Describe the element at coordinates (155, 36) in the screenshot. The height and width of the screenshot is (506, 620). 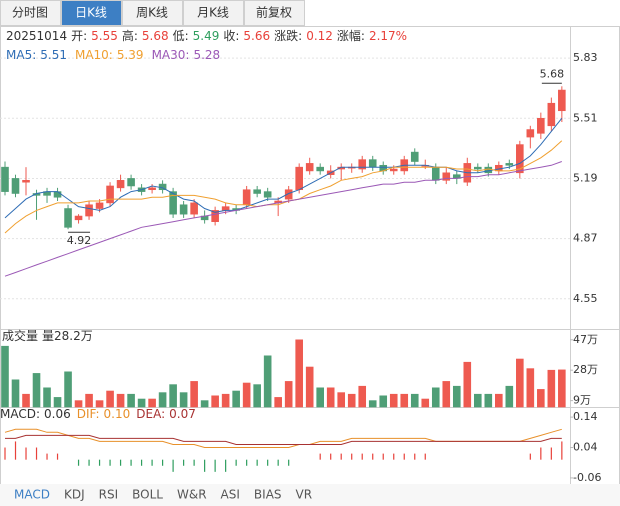
I see `field-value: 5.68` at that location.